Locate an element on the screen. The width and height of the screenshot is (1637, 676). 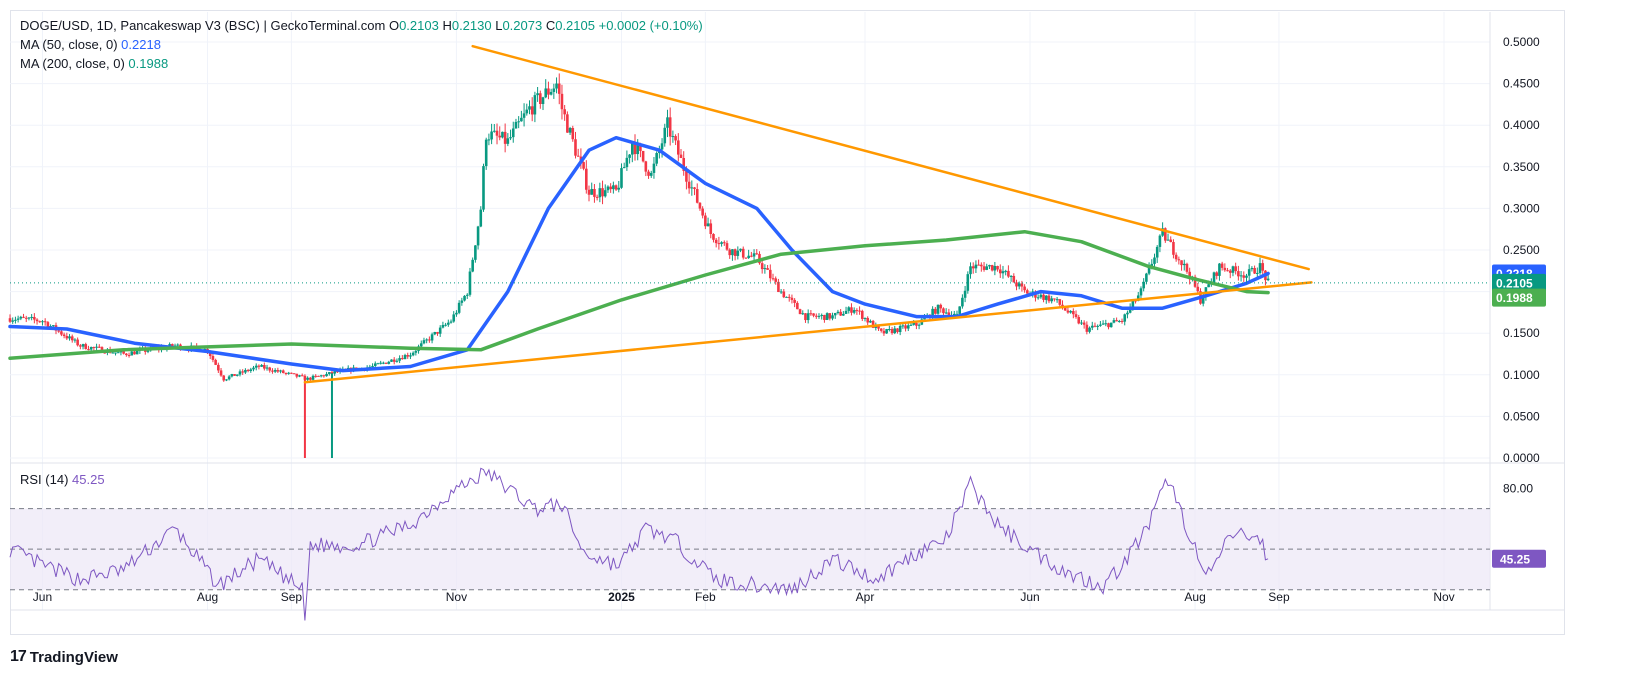
ohlc-c-label: C is located at coordinates (549, 25).